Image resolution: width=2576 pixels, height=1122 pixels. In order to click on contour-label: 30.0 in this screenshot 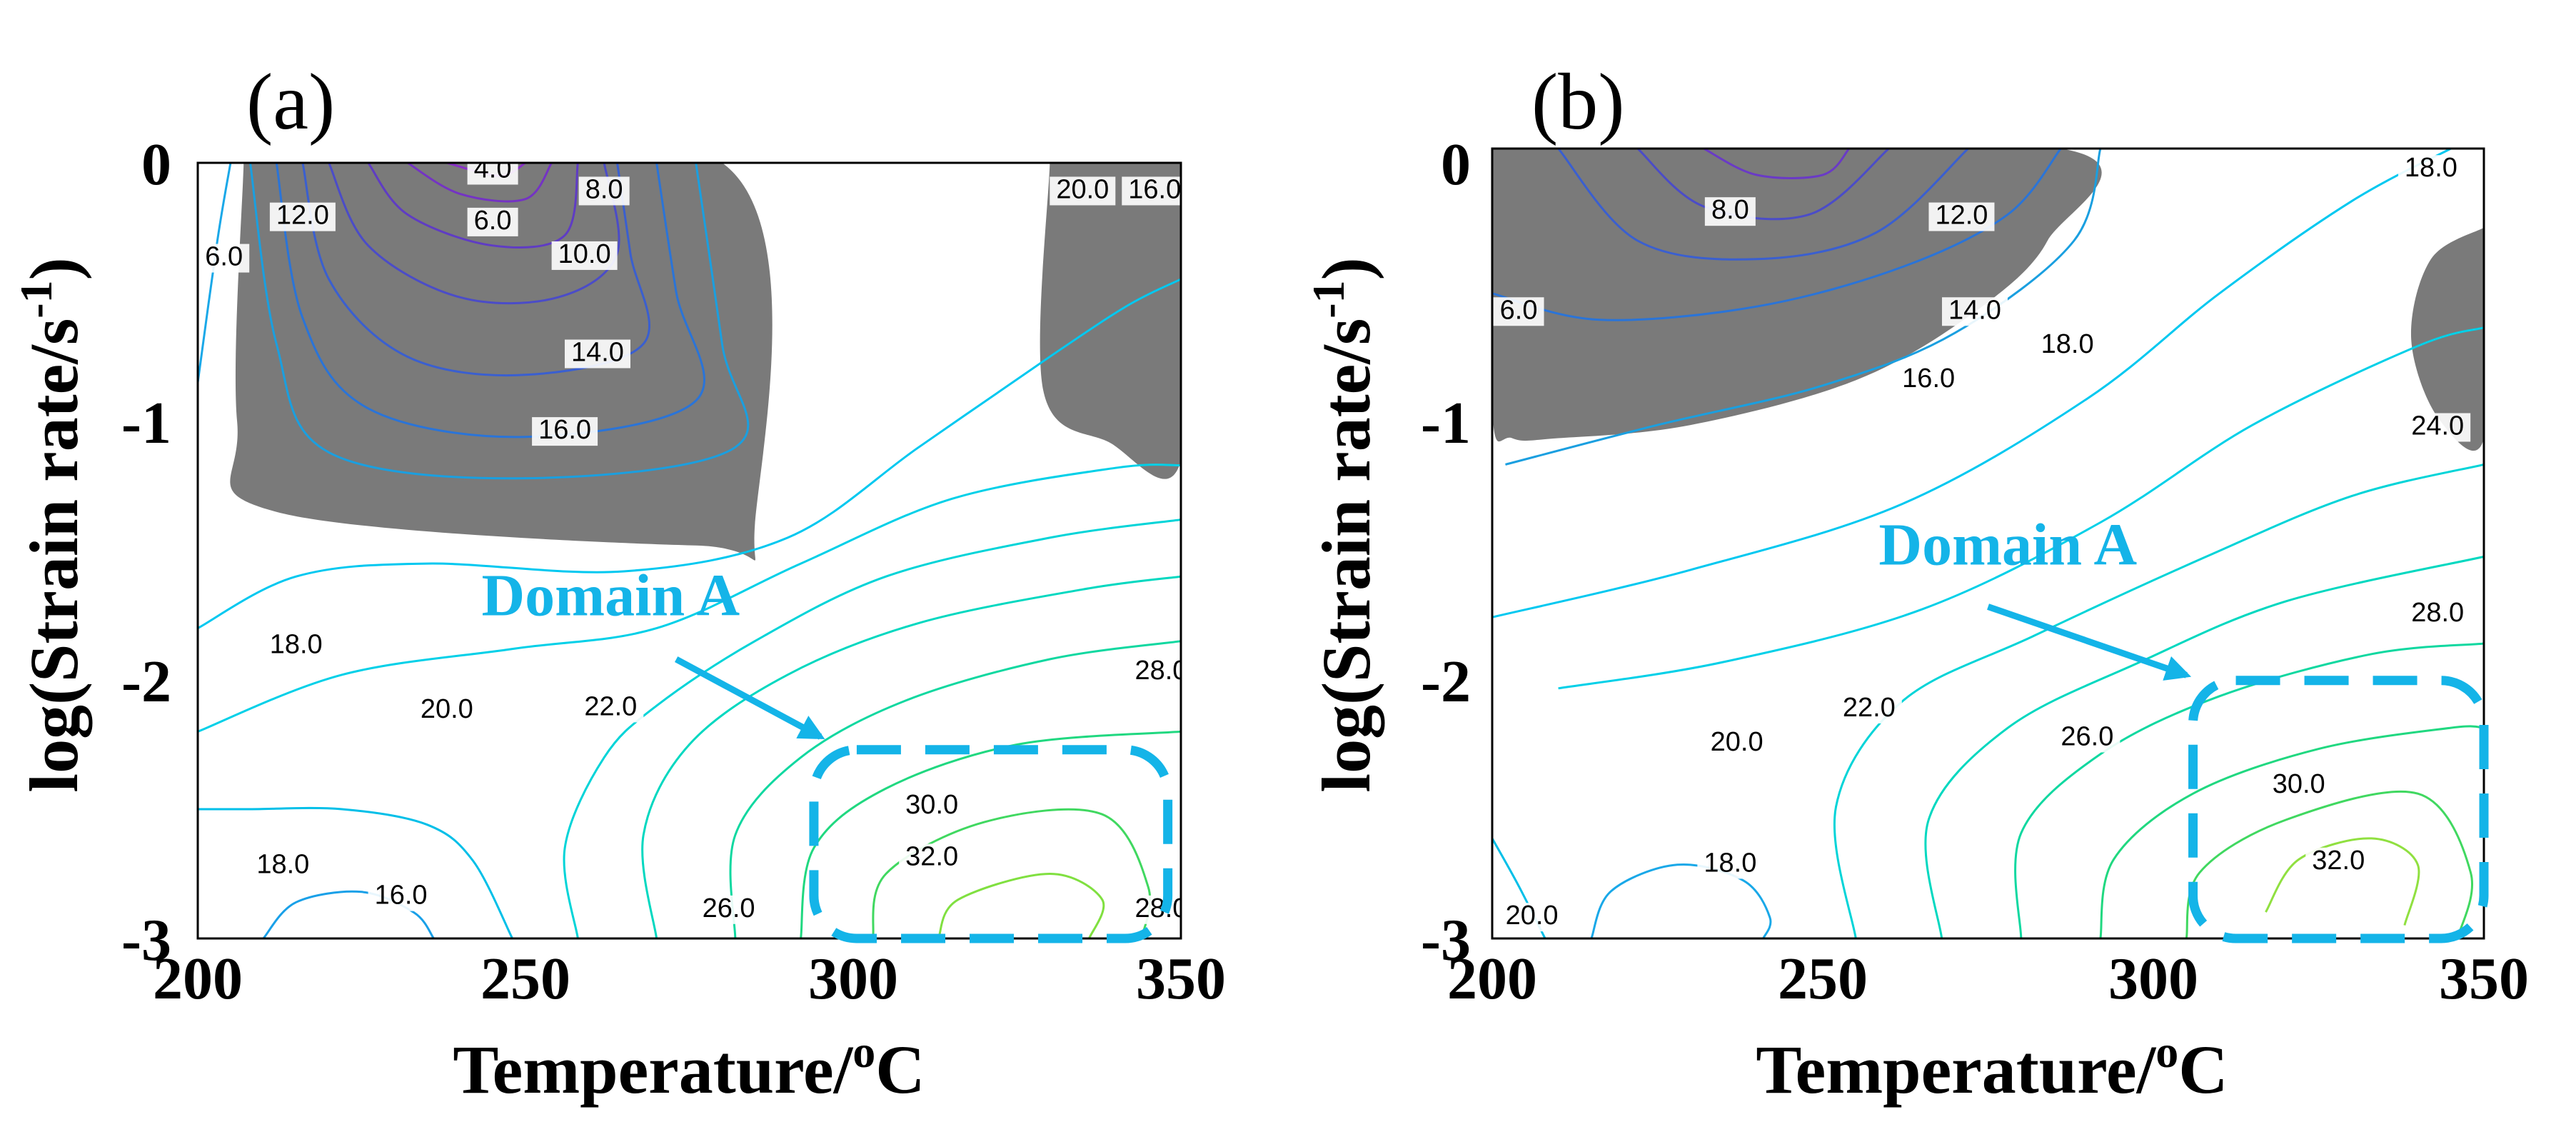, I will do `click(932, 805)`.